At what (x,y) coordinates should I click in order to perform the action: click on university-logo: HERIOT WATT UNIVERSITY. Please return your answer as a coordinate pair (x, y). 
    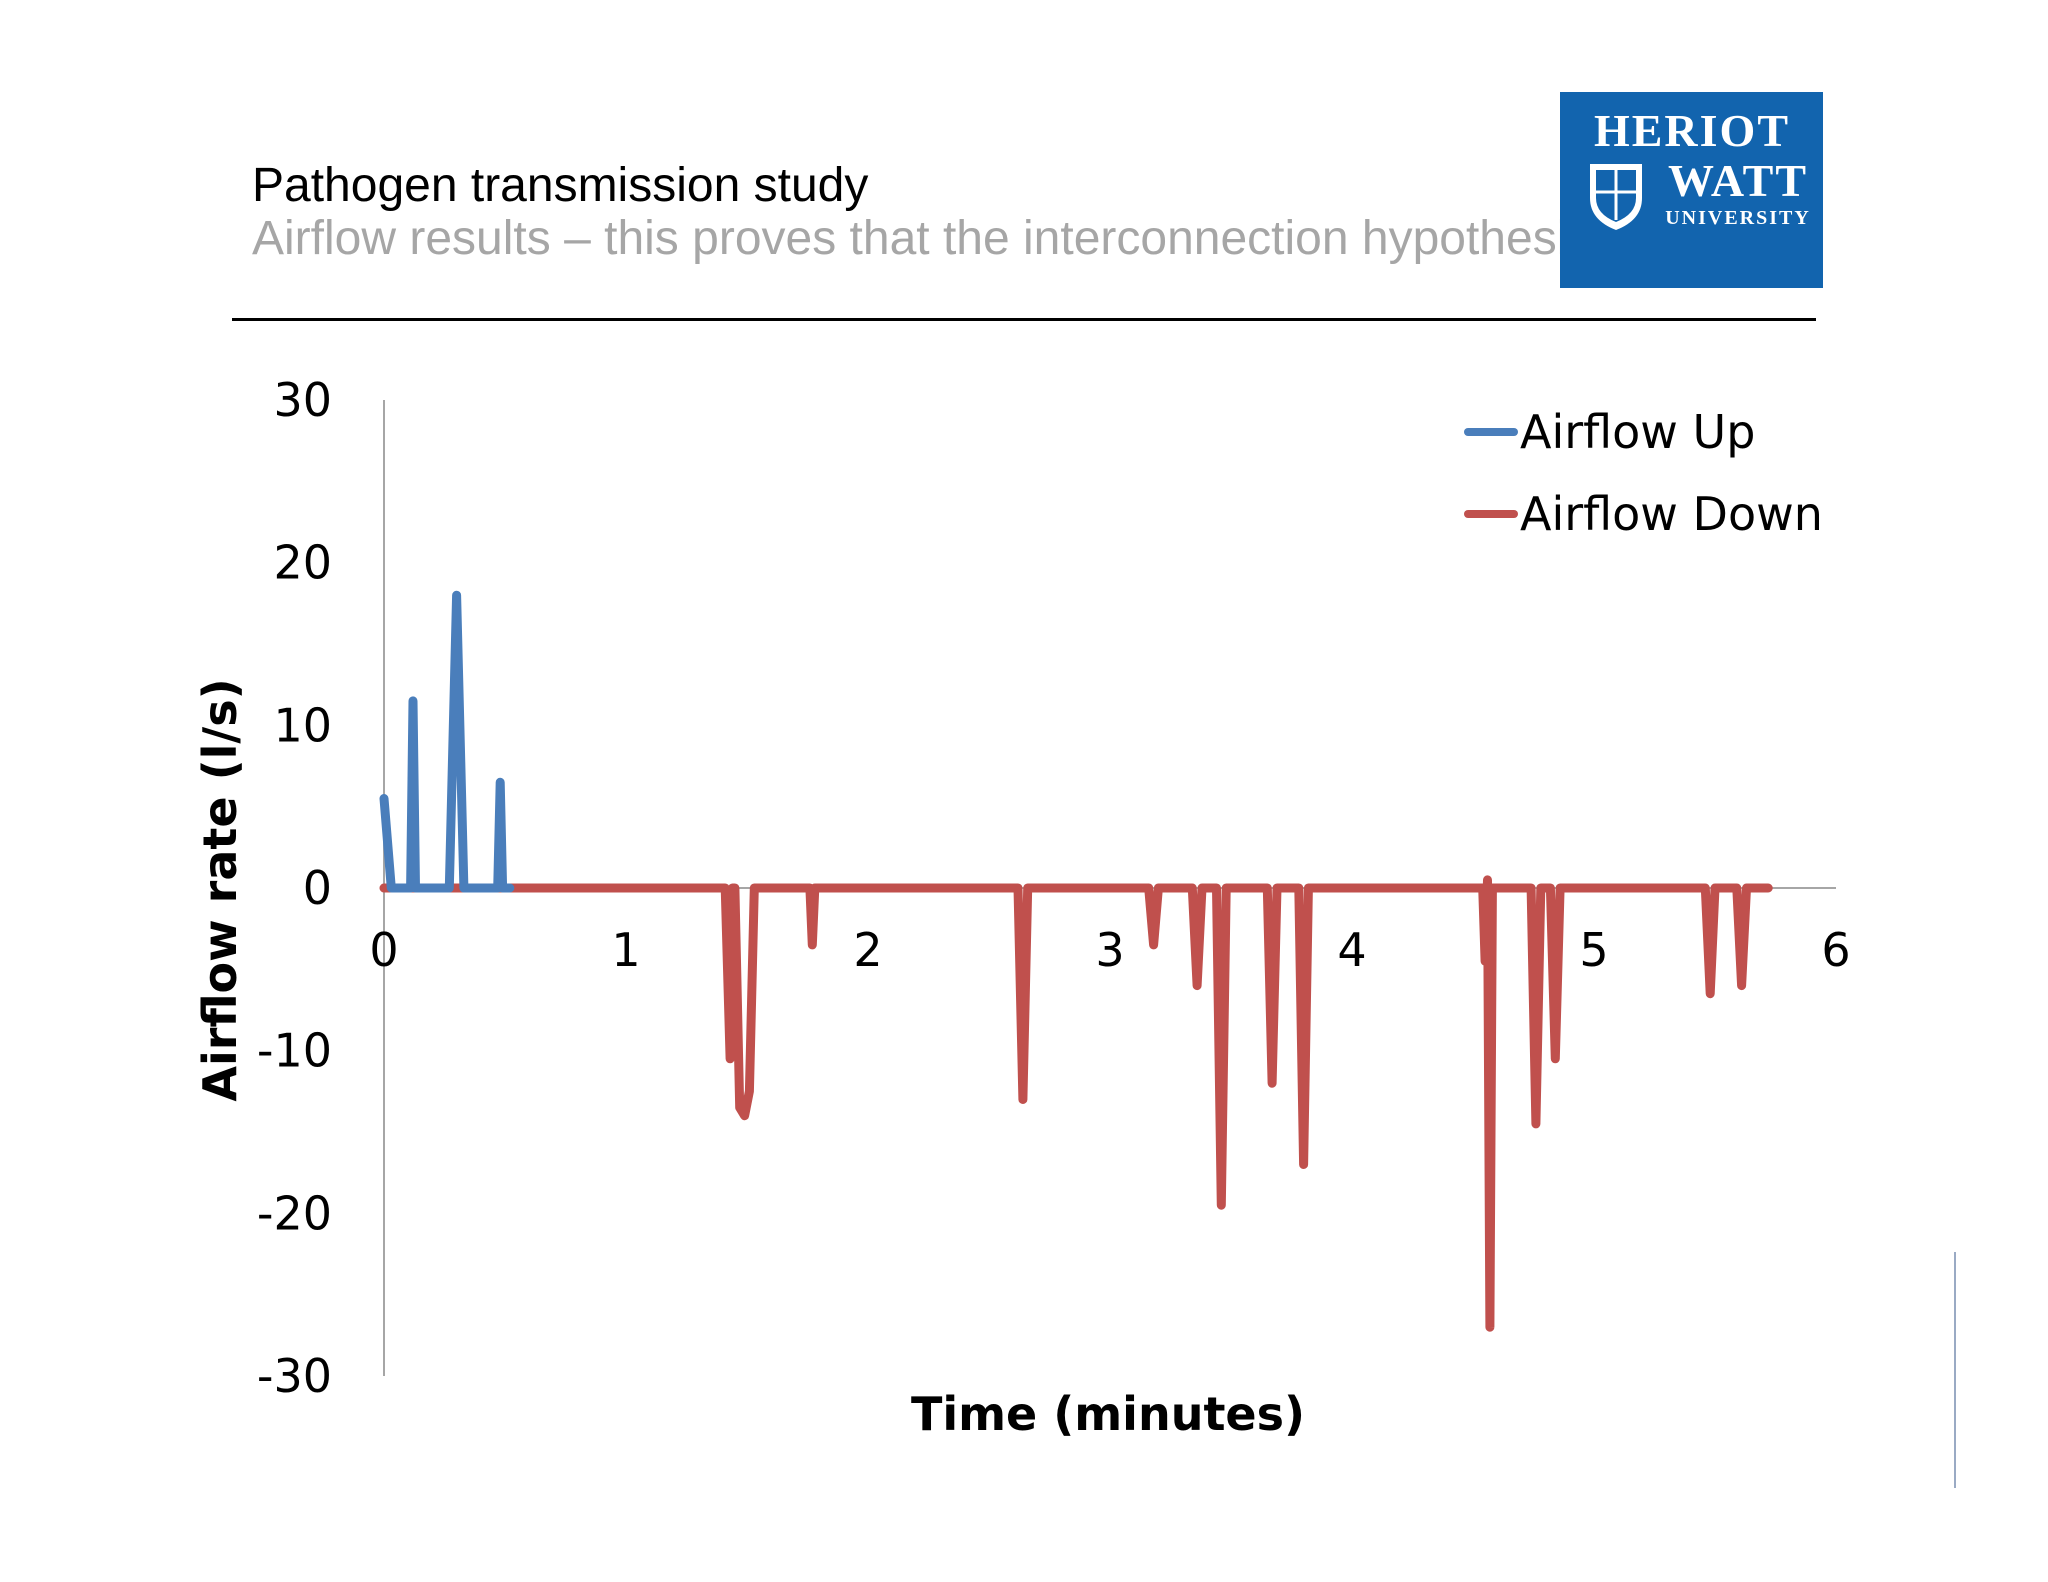
    Looking at the image, I should click on (1691, 190).